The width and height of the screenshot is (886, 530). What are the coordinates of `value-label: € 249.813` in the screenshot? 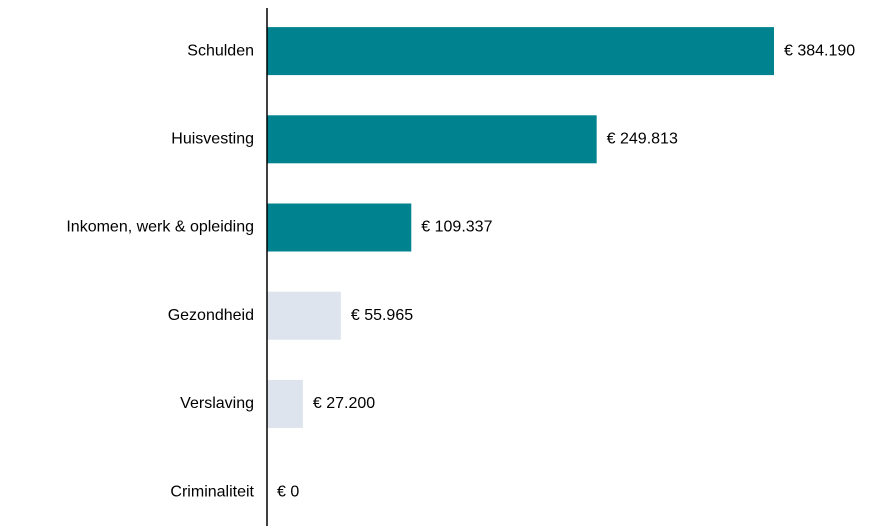 It's located at (642, 139).